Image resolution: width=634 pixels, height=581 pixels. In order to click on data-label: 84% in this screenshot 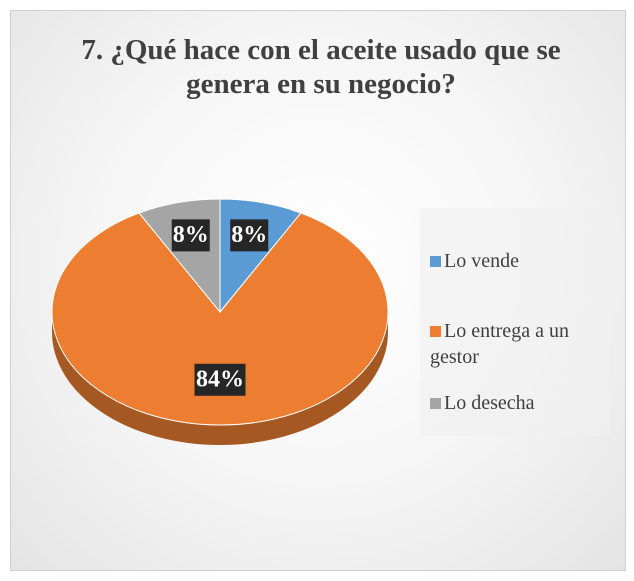, I will do `click(220, 379)`.